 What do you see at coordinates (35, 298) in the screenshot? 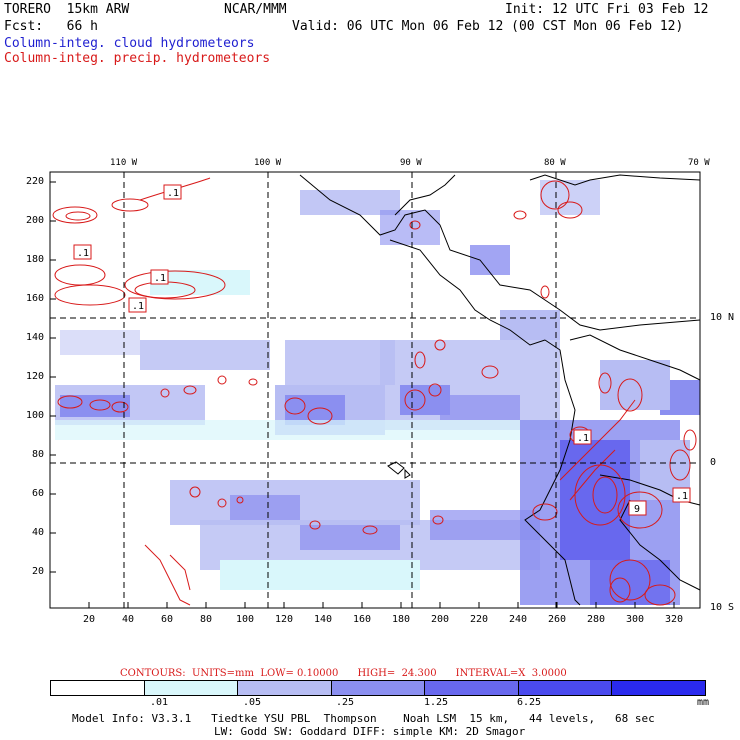
I see `left-tick-label: 160` at bounding box center [35, 298].